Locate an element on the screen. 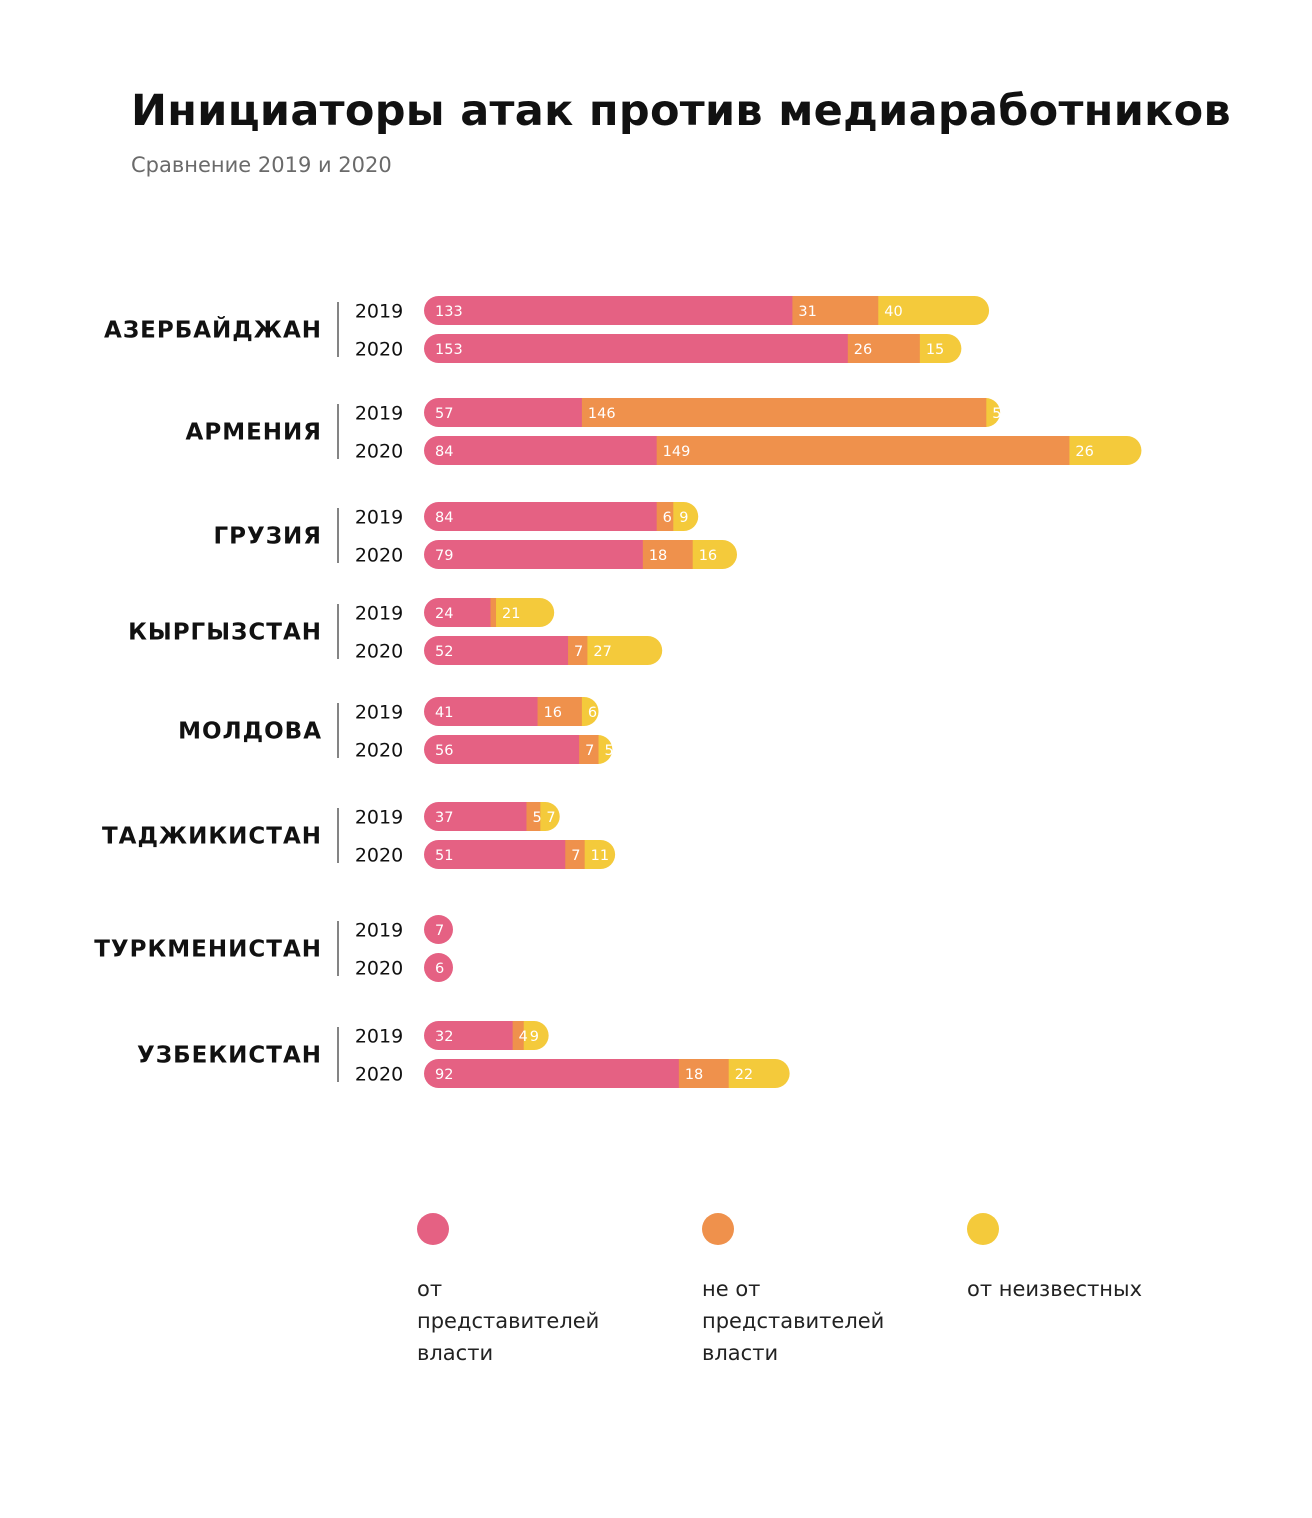 This screenshot has height=1518, width=1312. value-label: 5 is located at coordinates (996, 414).